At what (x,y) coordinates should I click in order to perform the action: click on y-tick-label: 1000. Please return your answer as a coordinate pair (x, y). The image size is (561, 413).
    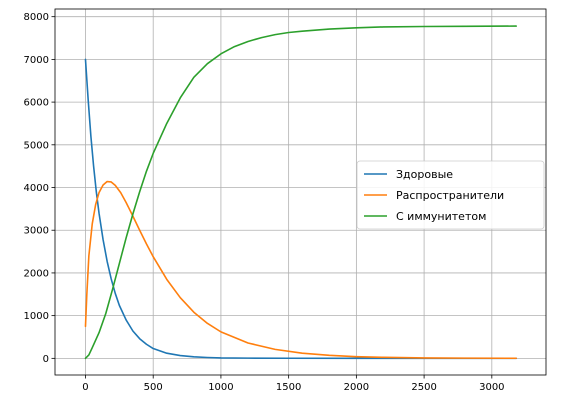
    Looking at the image, I should click on (36, 316).